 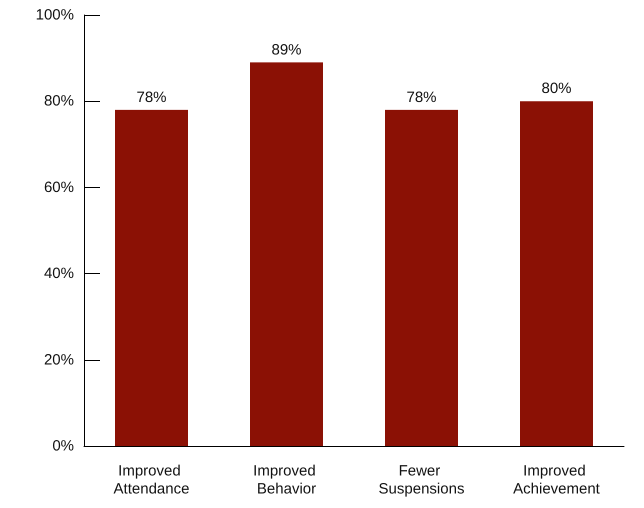 I want to click on x-tick-label: Improved Achievement, so click(x=557, y=480).